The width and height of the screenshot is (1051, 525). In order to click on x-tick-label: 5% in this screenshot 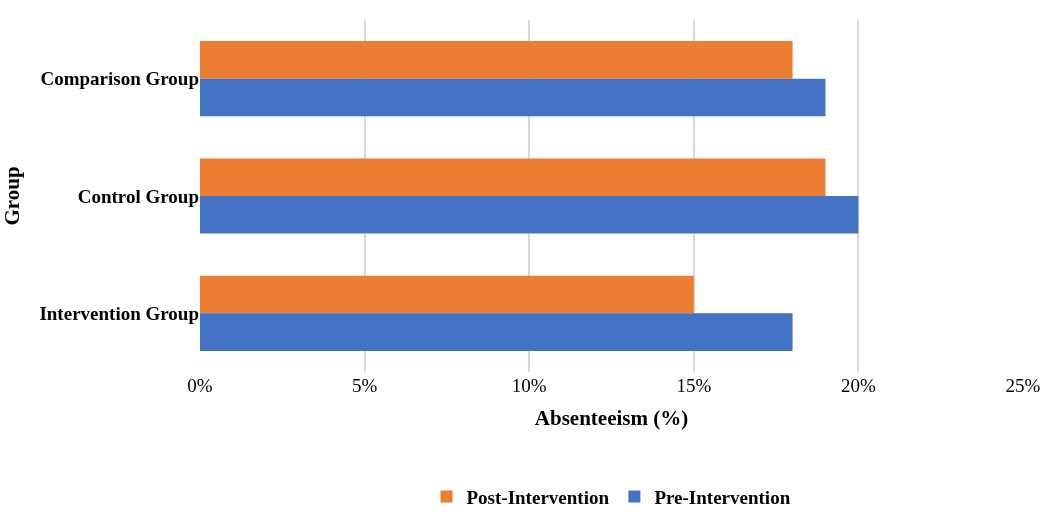, I will do `click(364, 385)`.